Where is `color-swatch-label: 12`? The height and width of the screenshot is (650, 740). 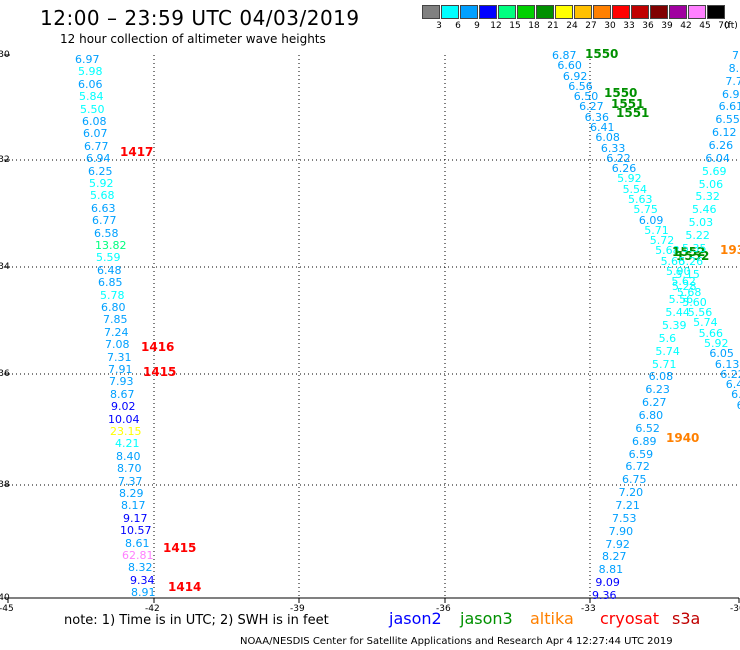 color-swatch-label: 12 is located at coordinates (496, 26).